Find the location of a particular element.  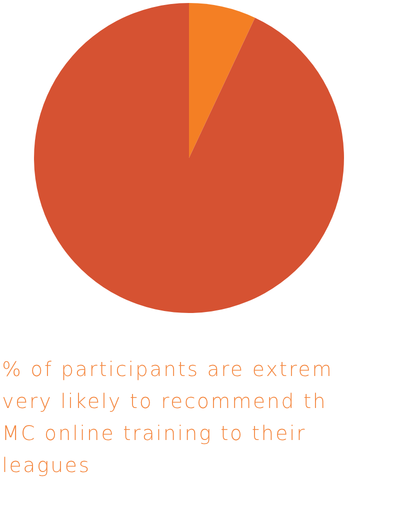

pie-slice is located at coordinates (222, 80).